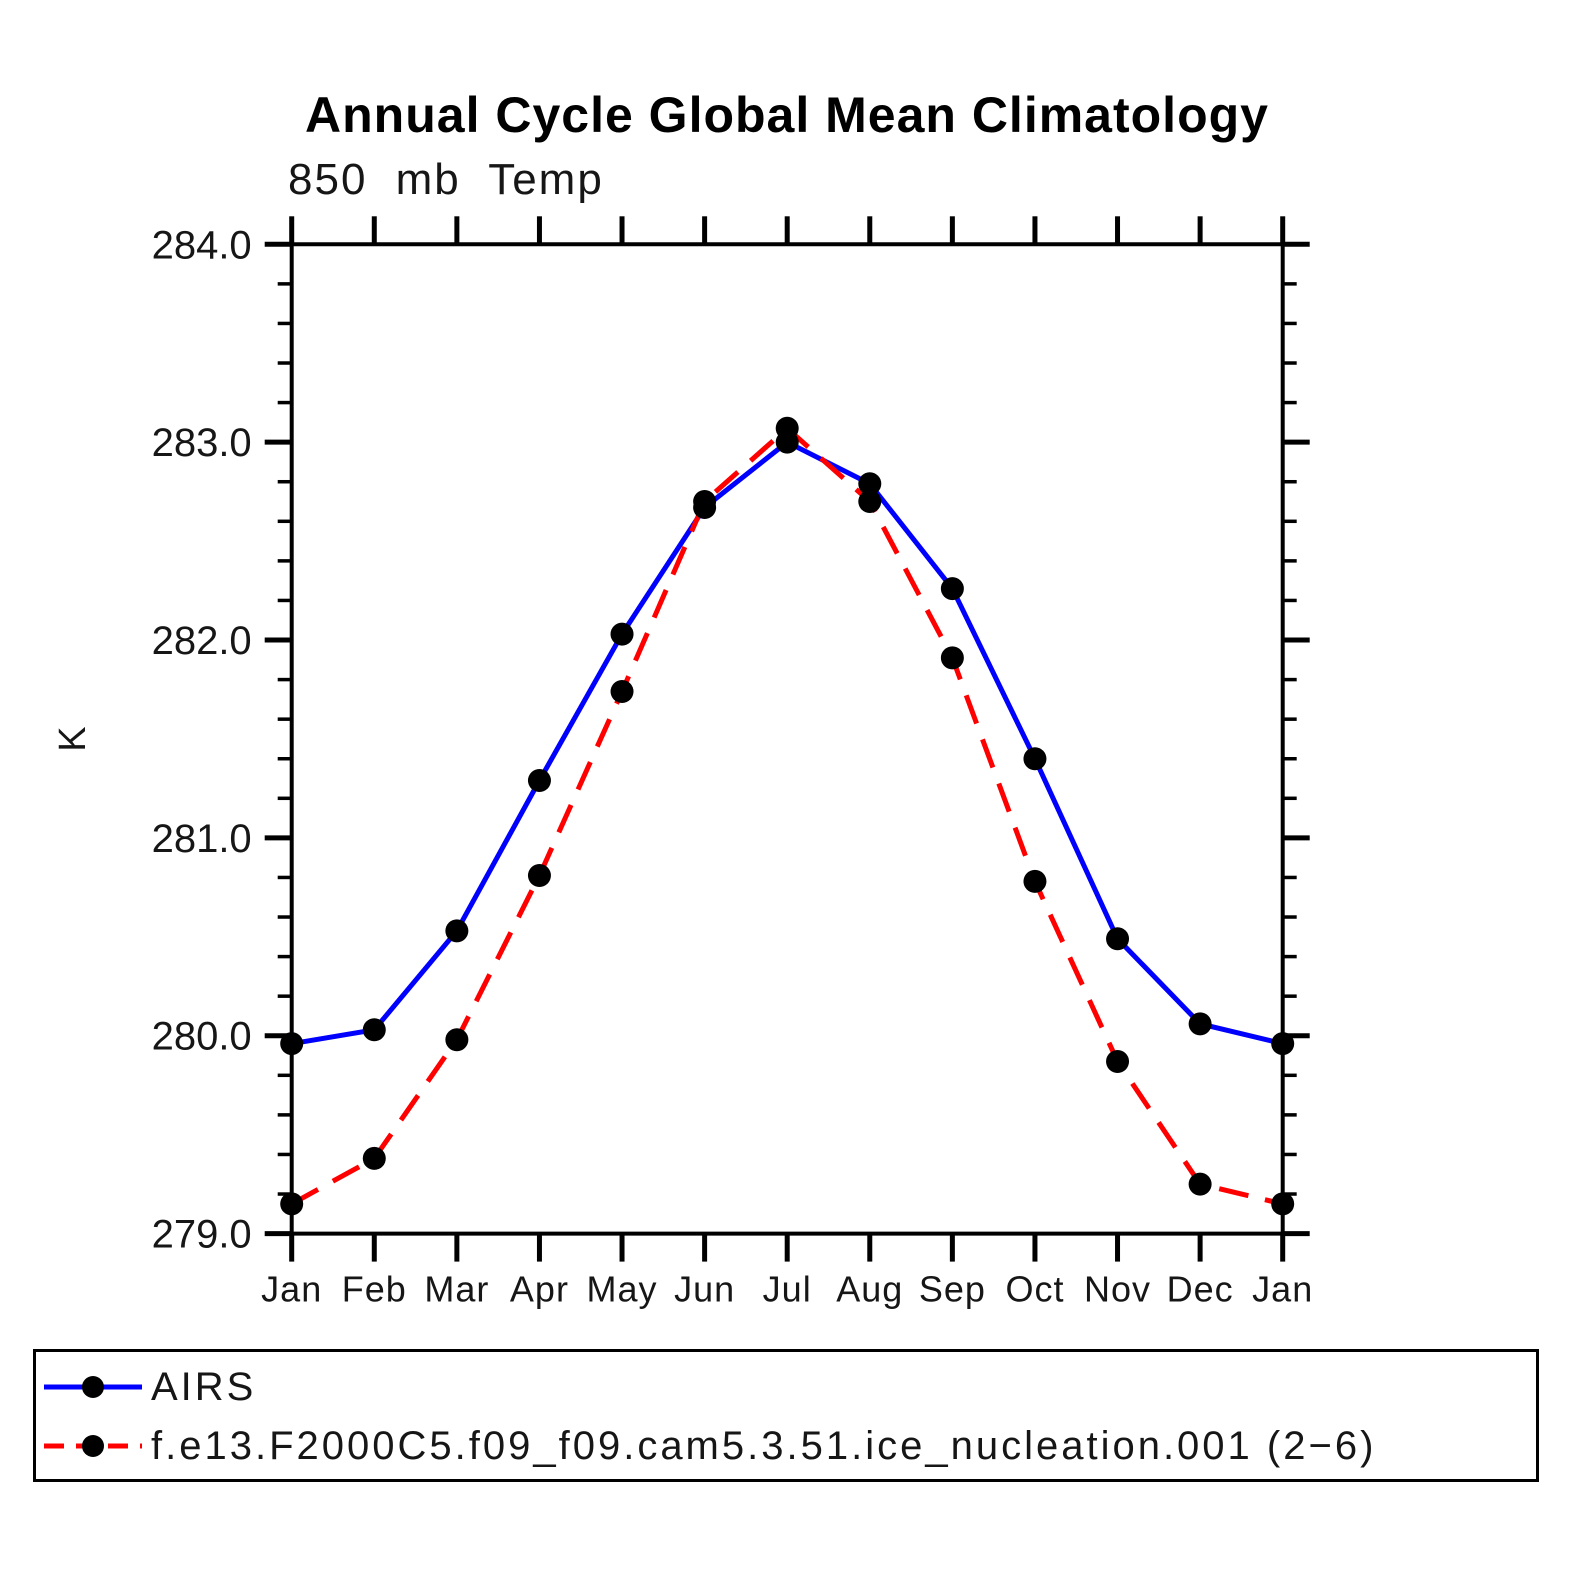 The height and width of the screenshot is (1574, 1574). I want to click on legend-label-airs: AIRS, so click(204, 1386).